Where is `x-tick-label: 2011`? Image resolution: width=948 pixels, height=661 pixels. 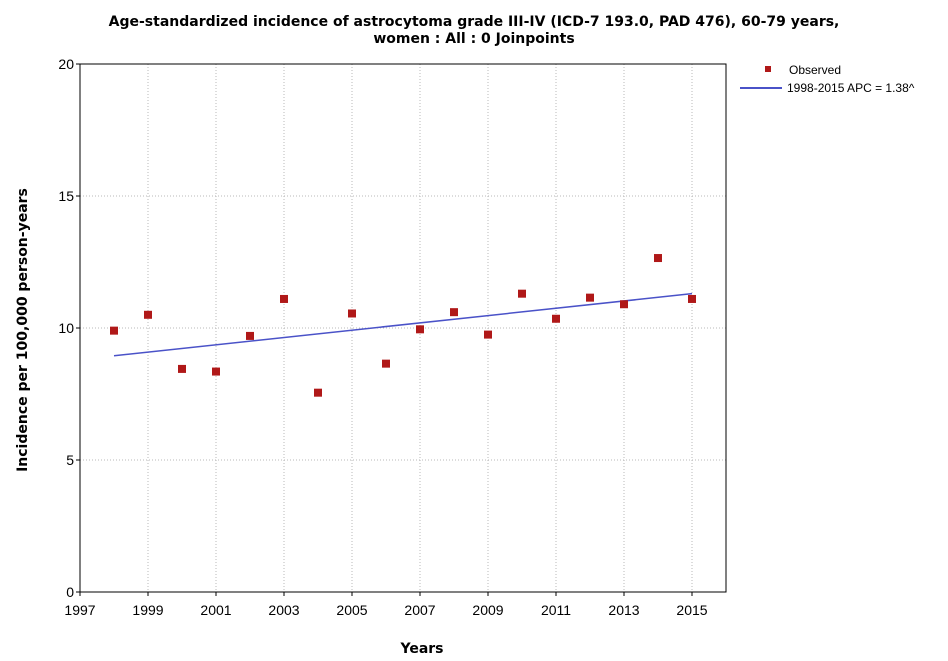 x-tick-label: 2011 is located at coordinates (556, 610).